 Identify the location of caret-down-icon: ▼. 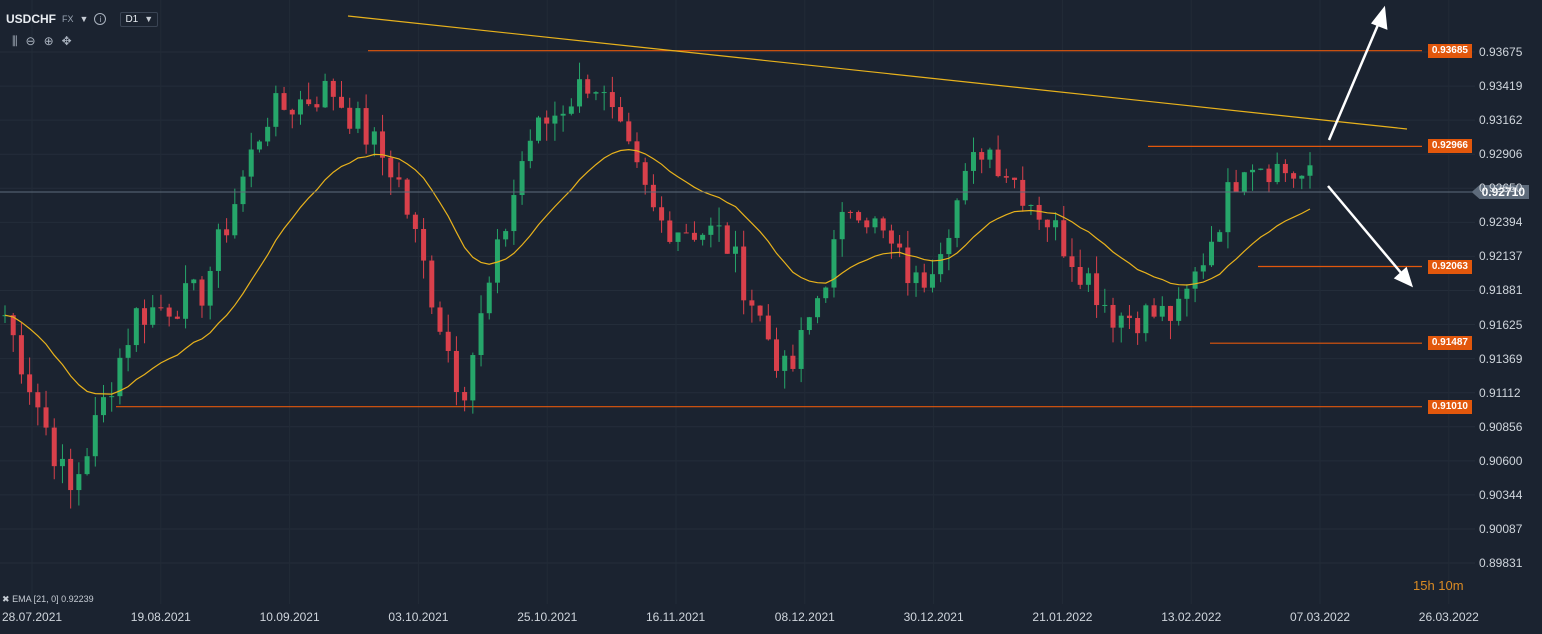
(84, 19).